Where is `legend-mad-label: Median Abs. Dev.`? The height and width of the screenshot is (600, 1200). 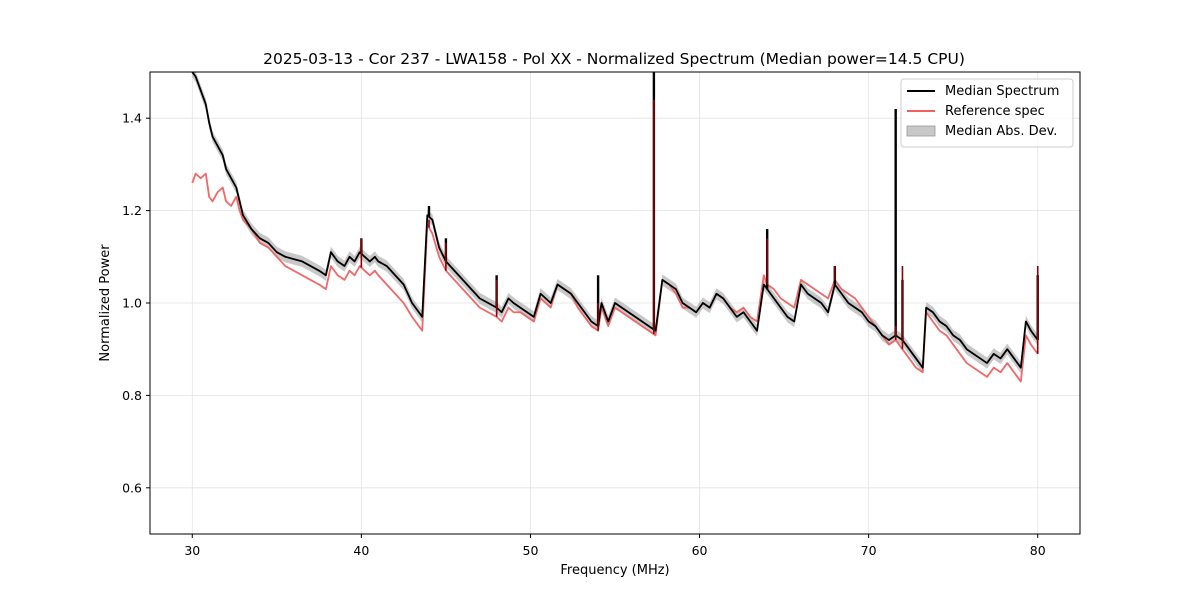 legend-mad-label: Median Abs. Dev. is located at coordinates (1001, 131).